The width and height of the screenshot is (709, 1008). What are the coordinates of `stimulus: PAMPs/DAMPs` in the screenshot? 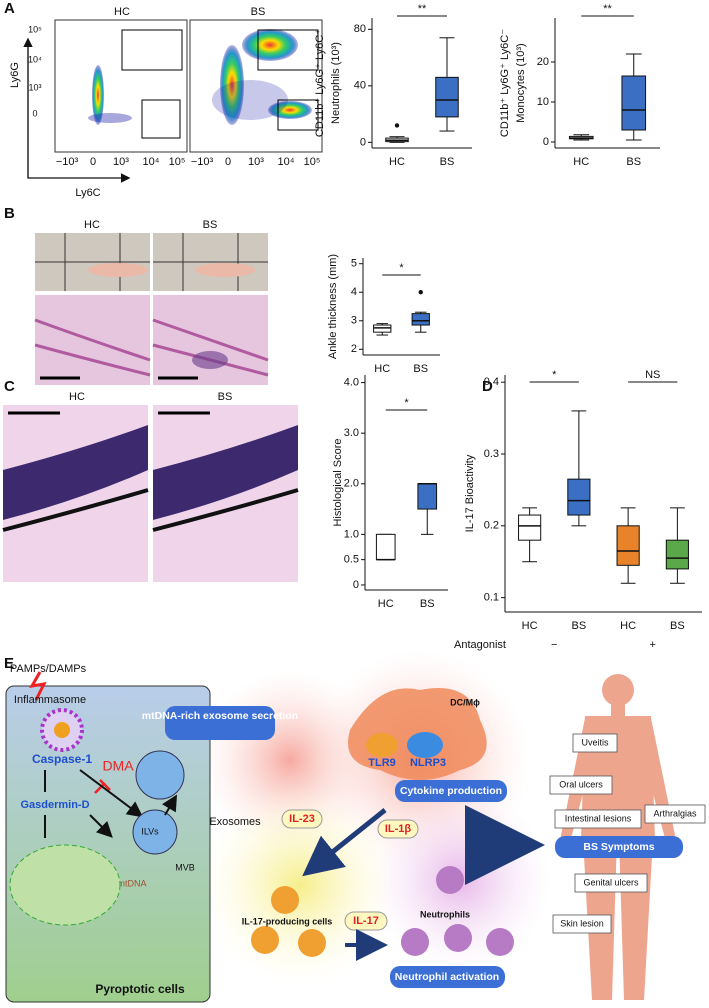 It's located at (48, 669).